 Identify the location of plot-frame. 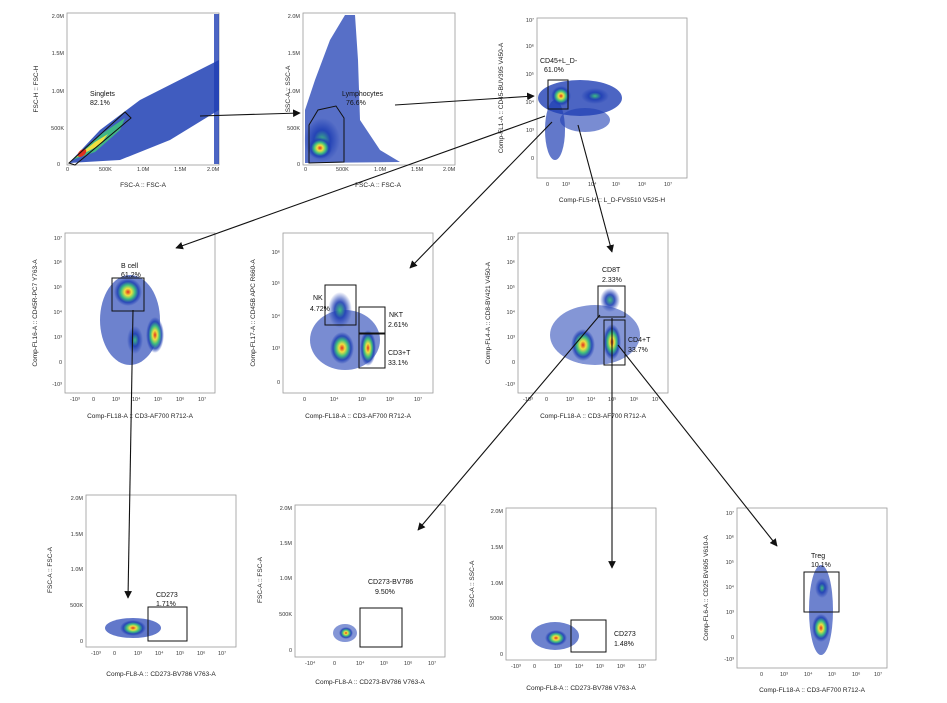
(581, 584).